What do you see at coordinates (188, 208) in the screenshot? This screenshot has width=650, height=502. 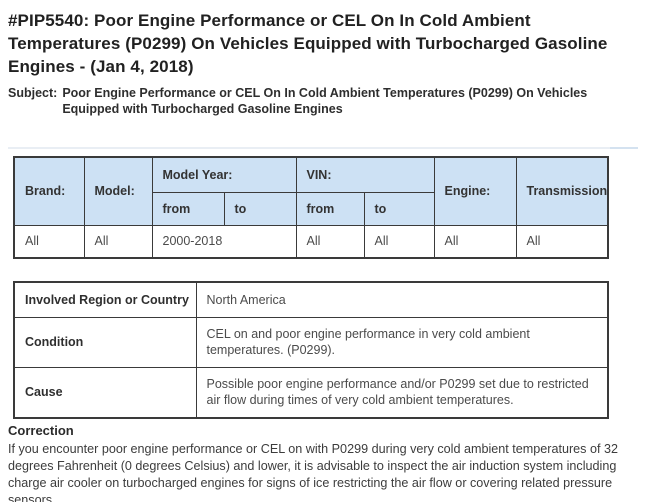 I see `col-header-model-year-from: from` at bounding box center [188, 208].